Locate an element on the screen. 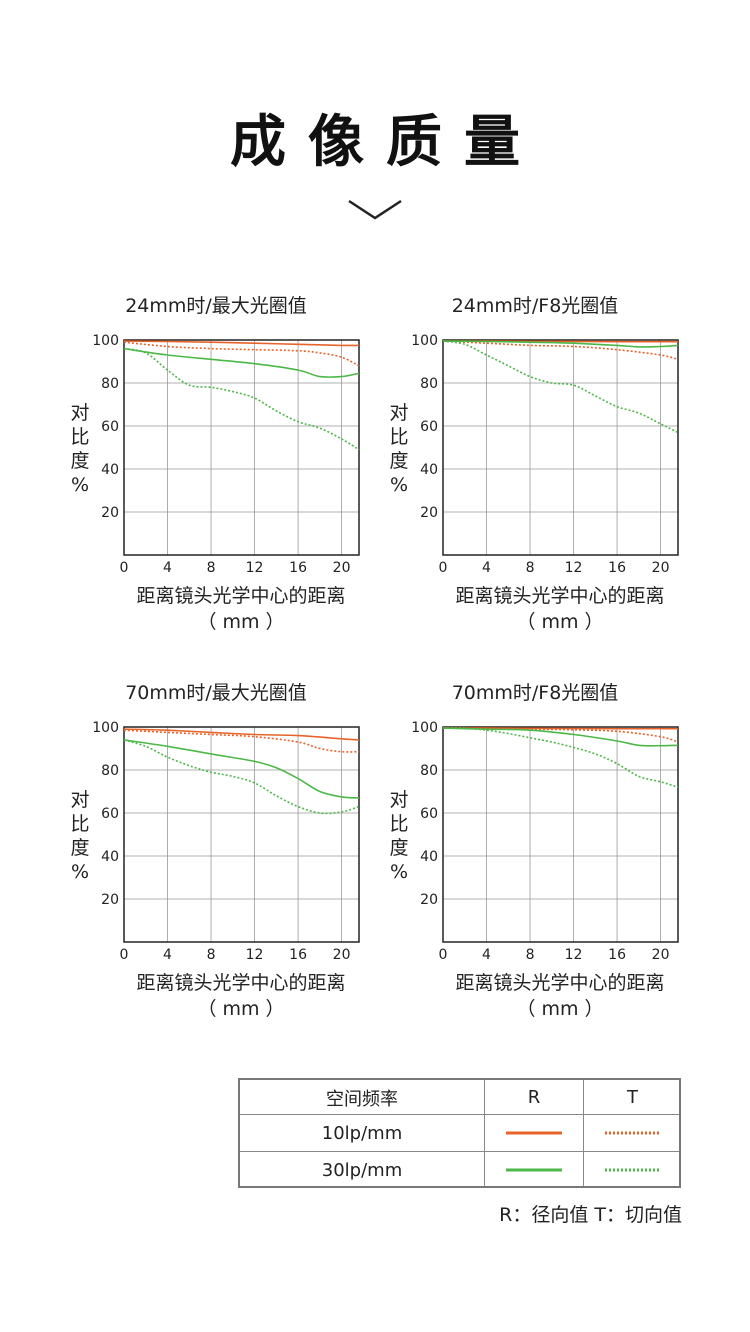 Image resolution: width=750 pixels, height=1332 pixels. legend-row-30-r-swatch is located at coordinates (534, 1170).